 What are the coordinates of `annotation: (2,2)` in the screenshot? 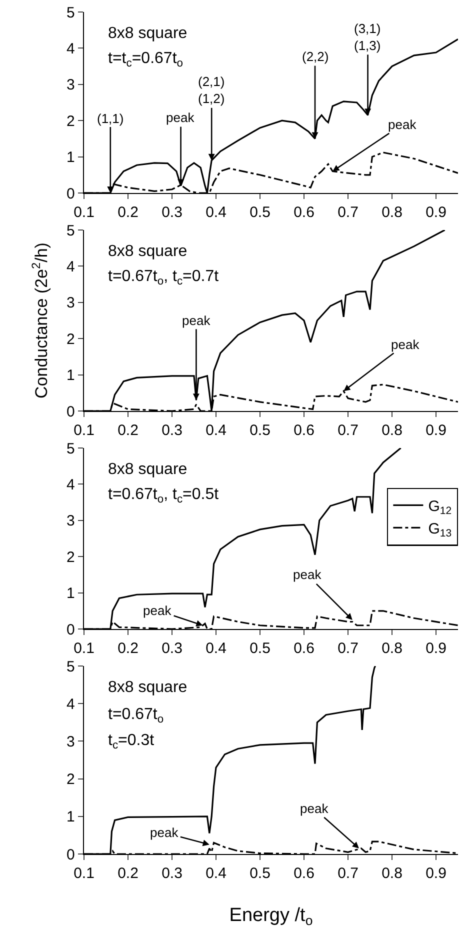 It's located at (315, 56).